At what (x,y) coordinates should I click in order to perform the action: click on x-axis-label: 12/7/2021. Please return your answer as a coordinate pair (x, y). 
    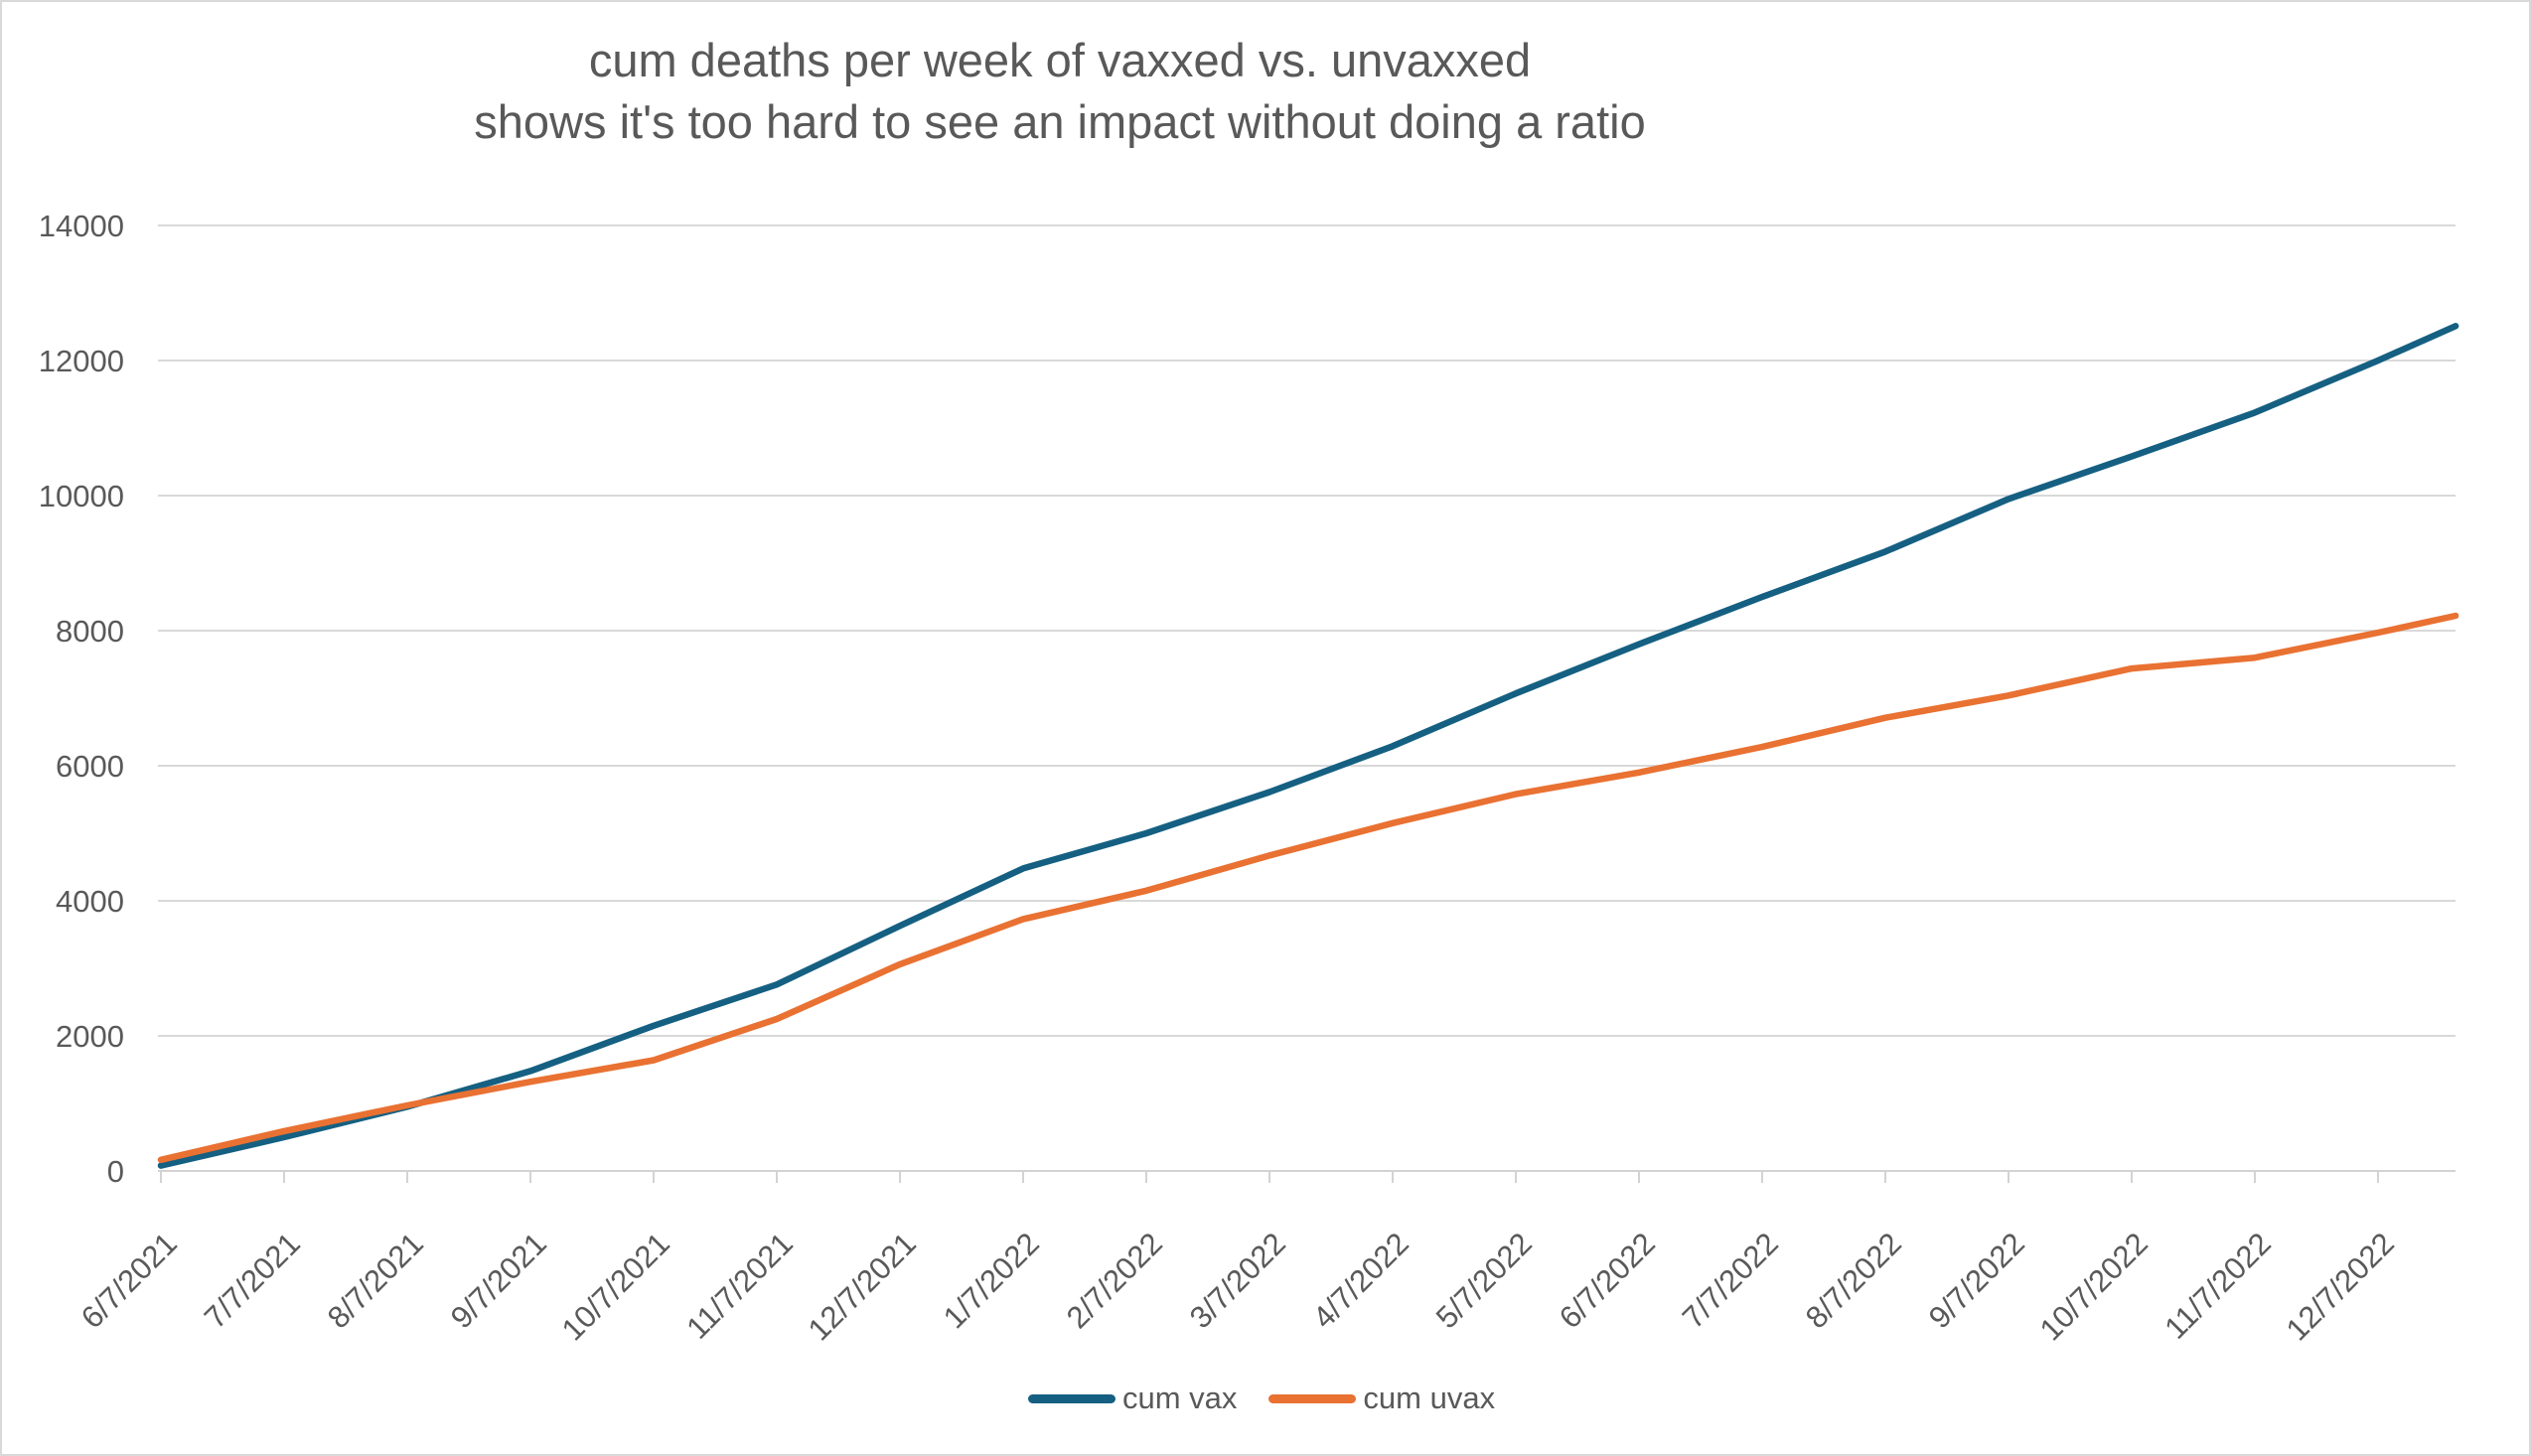
    Looking at the image, I should click on (863, 1286).